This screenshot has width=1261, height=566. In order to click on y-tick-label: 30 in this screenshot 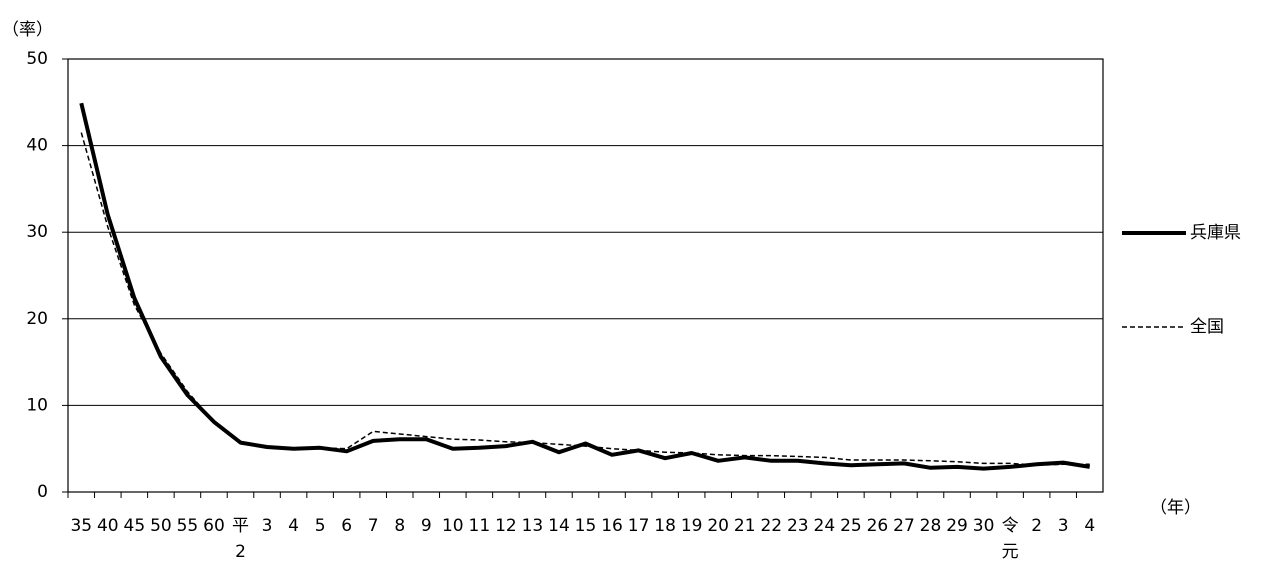, I will do `click(37, 232)`.